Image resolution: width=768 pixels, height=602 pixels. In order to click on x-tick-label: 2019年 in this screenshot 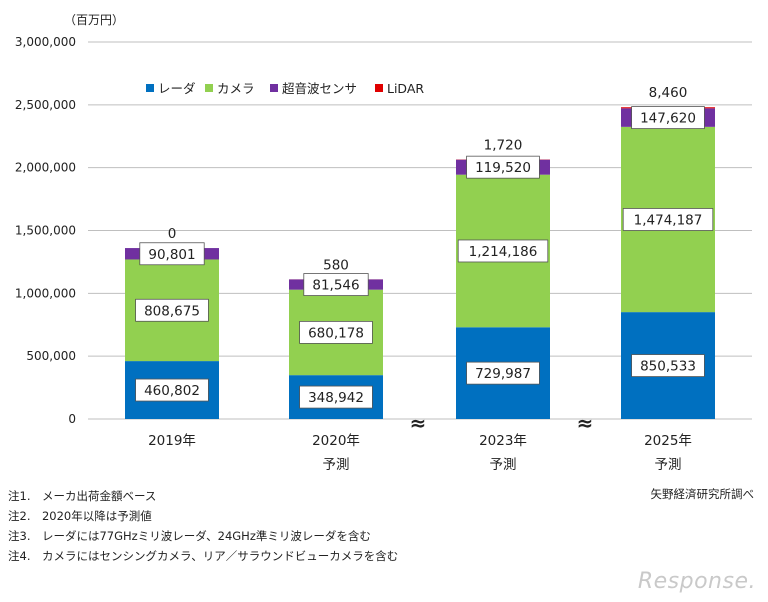, I will do `click(172, 441)`.